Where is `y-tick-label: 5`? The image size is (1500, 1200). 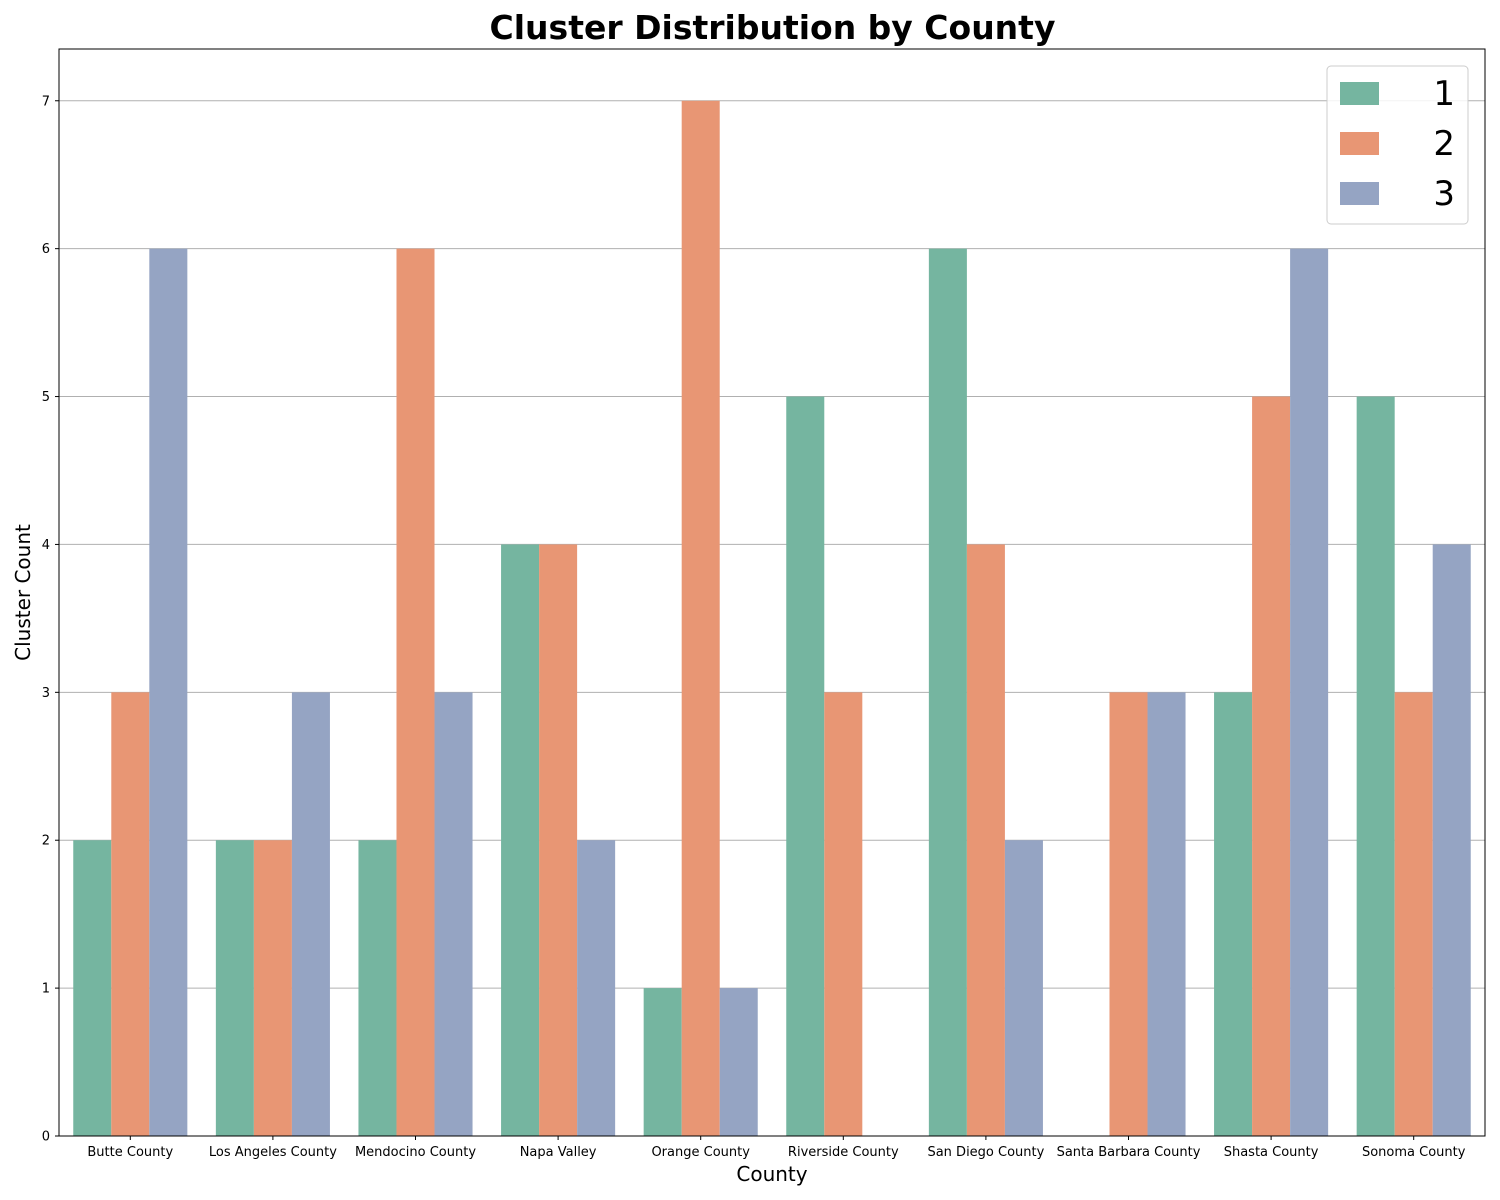 y-tick-label: 5 is located at coordinates (46, 397).